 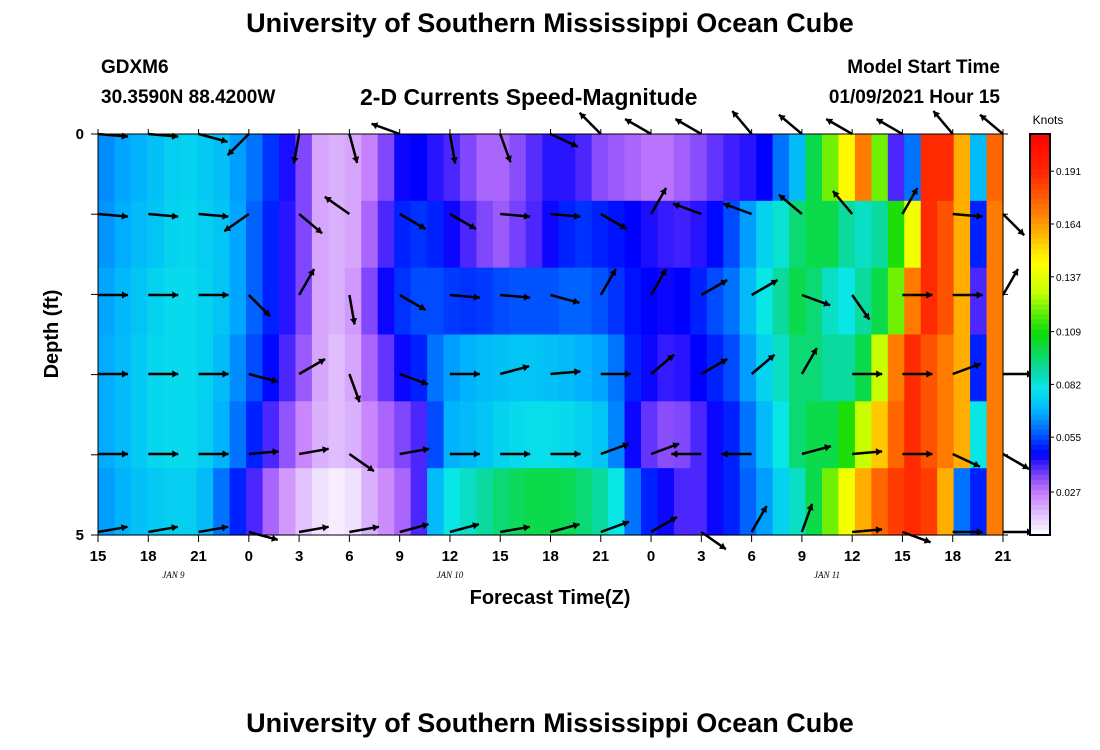 I want to click on x-tick-label: 15, so click(x=902, y=556).